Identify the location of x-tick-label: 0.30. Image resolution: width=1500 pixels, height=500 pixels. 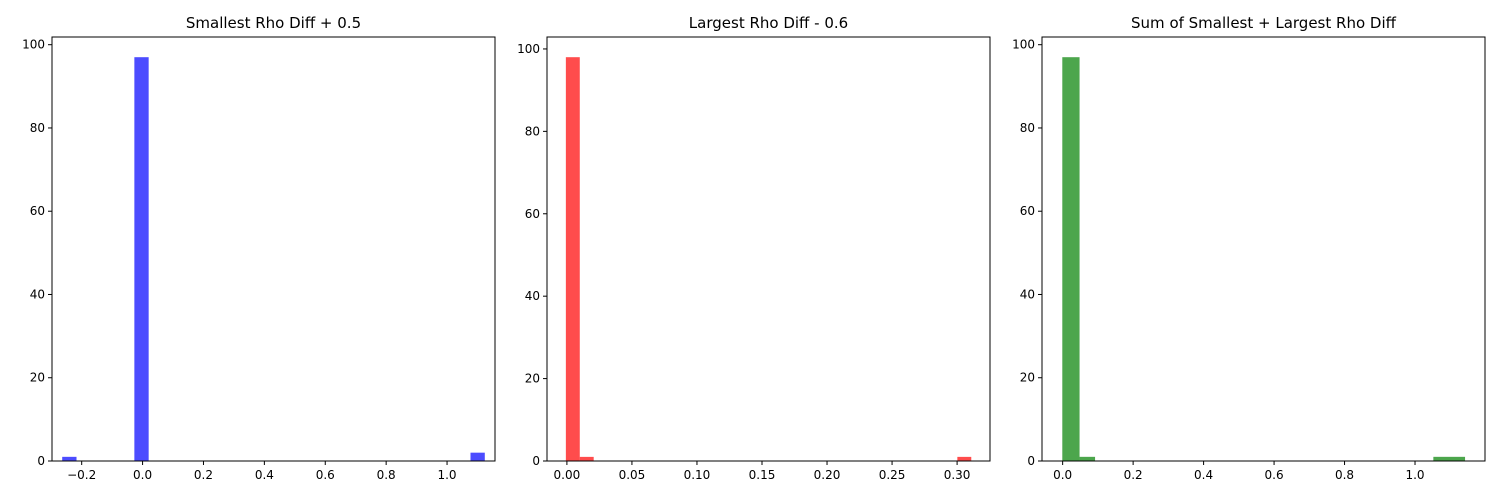
(957, 475).